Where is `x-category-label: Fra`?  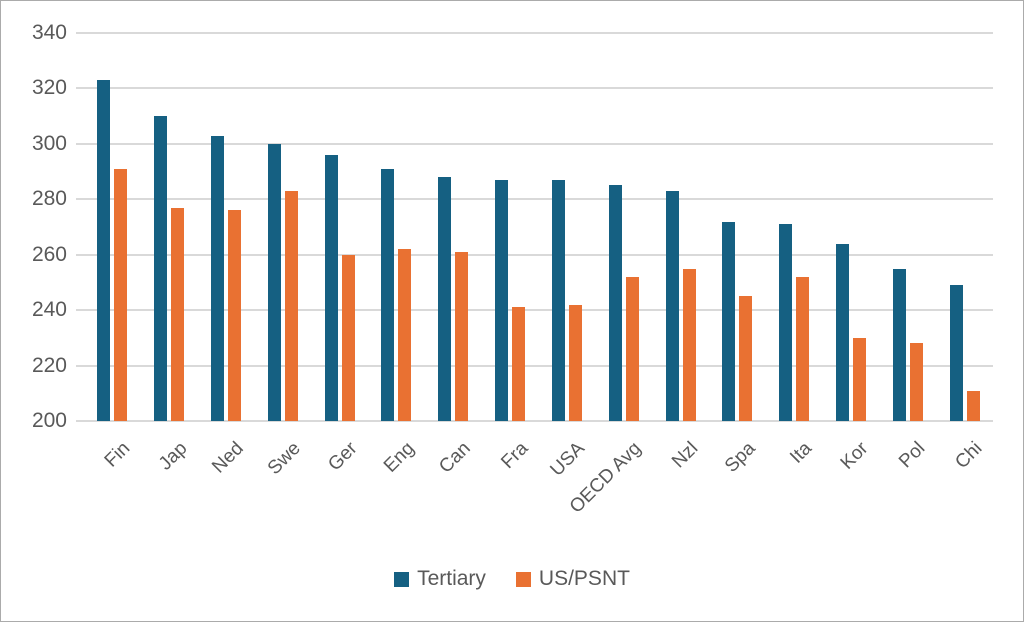 x-category-label: Fra is located at coordinates (514, 456).